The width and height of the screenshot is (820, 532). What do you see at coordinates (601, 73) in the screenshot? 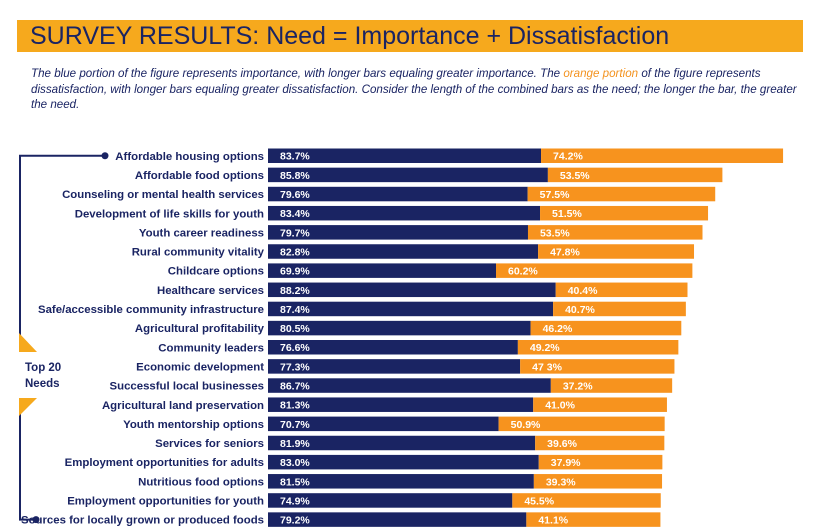
I see `description-orange-highlight: orange portion` at bounding box center [601, 73].